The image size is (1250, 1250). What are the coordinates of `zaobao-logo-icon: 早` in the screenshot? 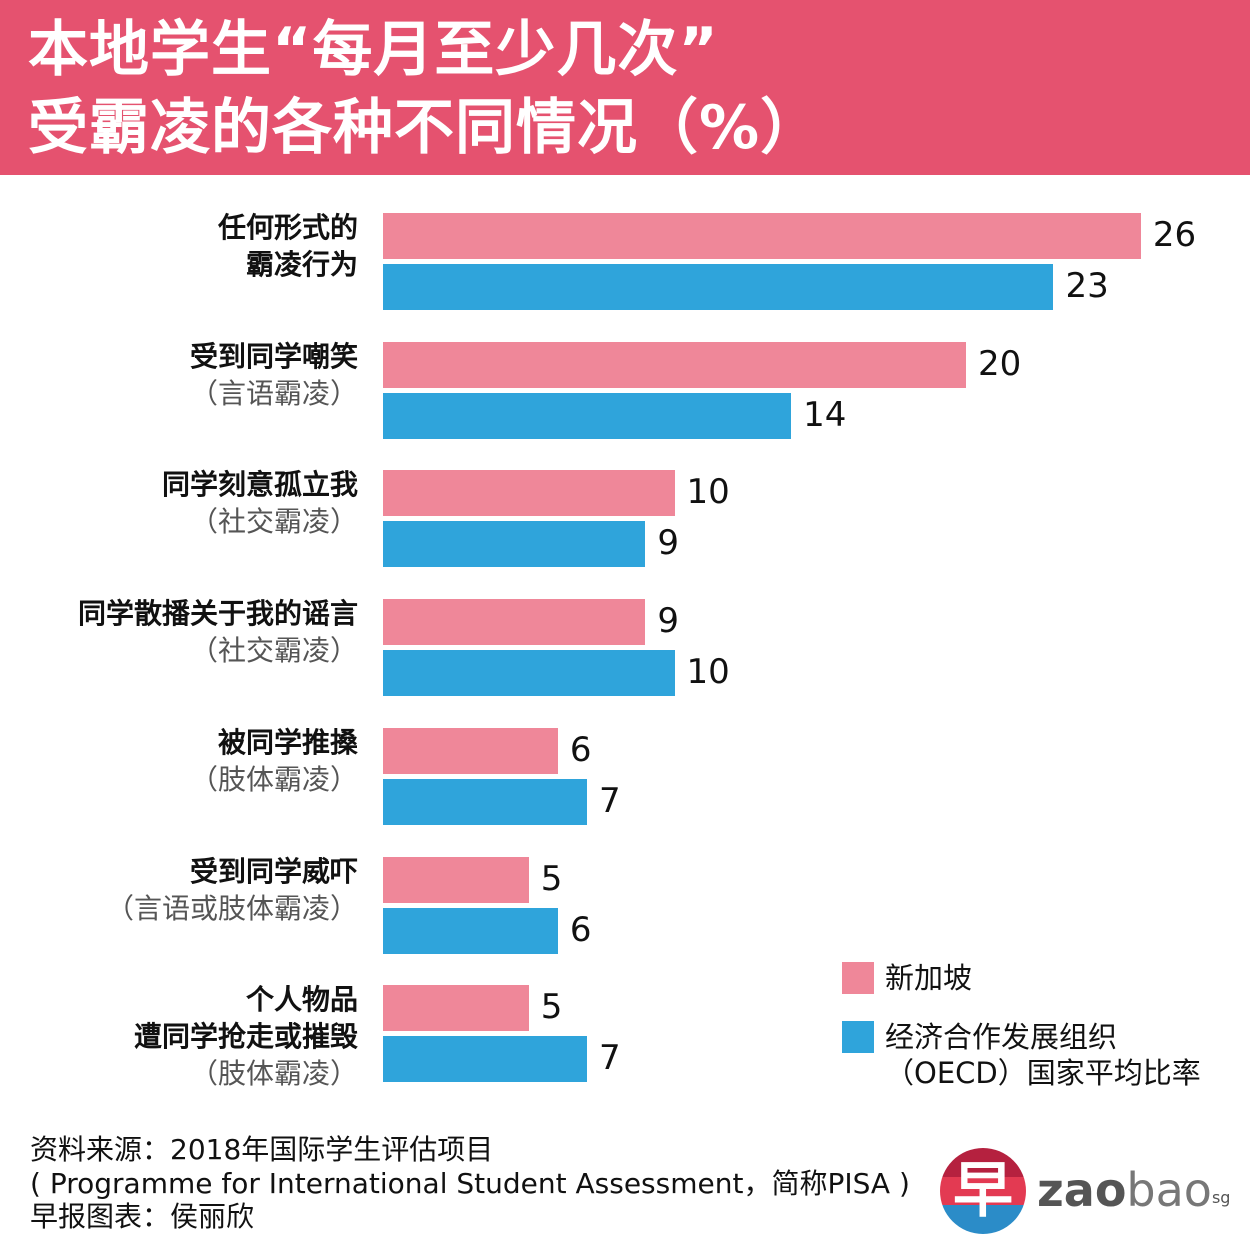 It's located at (983, 1191).